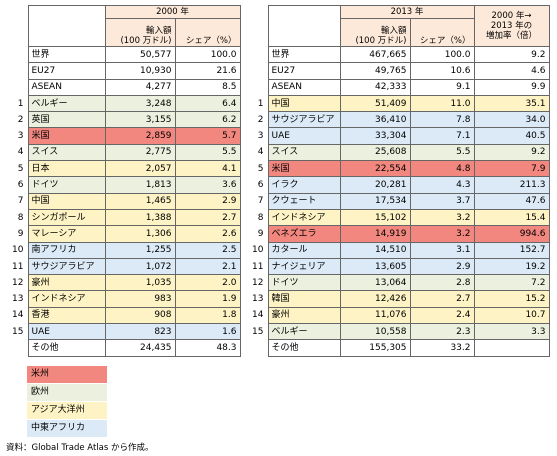 Image resolution: width=557 pixels, height=456 pixels. I want to click on share-cell: 4.1, so click(207, 169).